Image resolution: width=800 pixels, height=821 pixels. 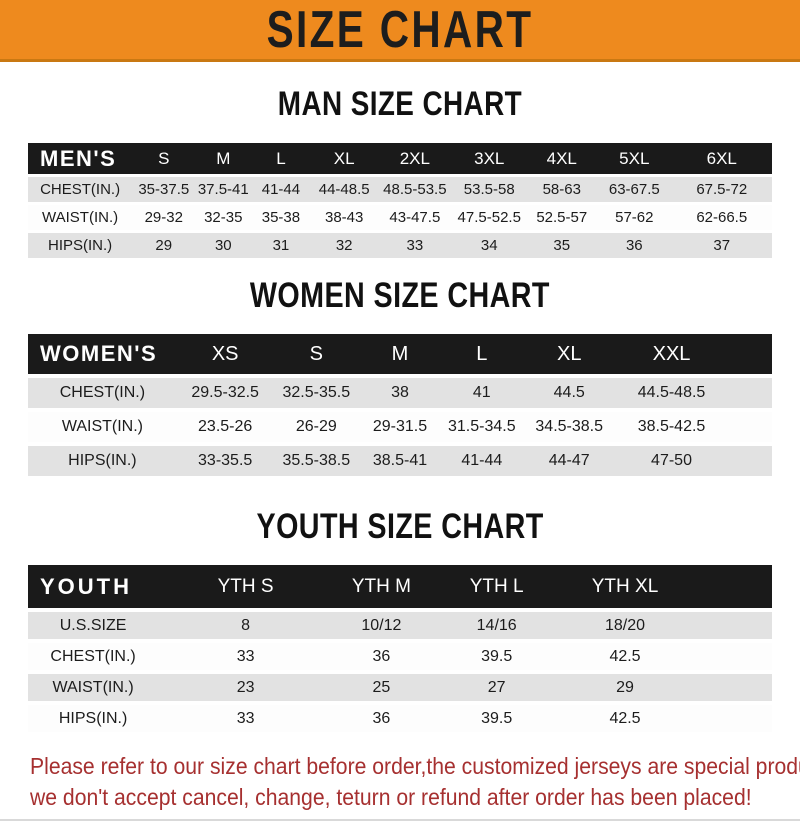 I want to click on table-header-row: YOUTH YTH S YTH M YTH L YTH XL, so click(x=400, y=586).